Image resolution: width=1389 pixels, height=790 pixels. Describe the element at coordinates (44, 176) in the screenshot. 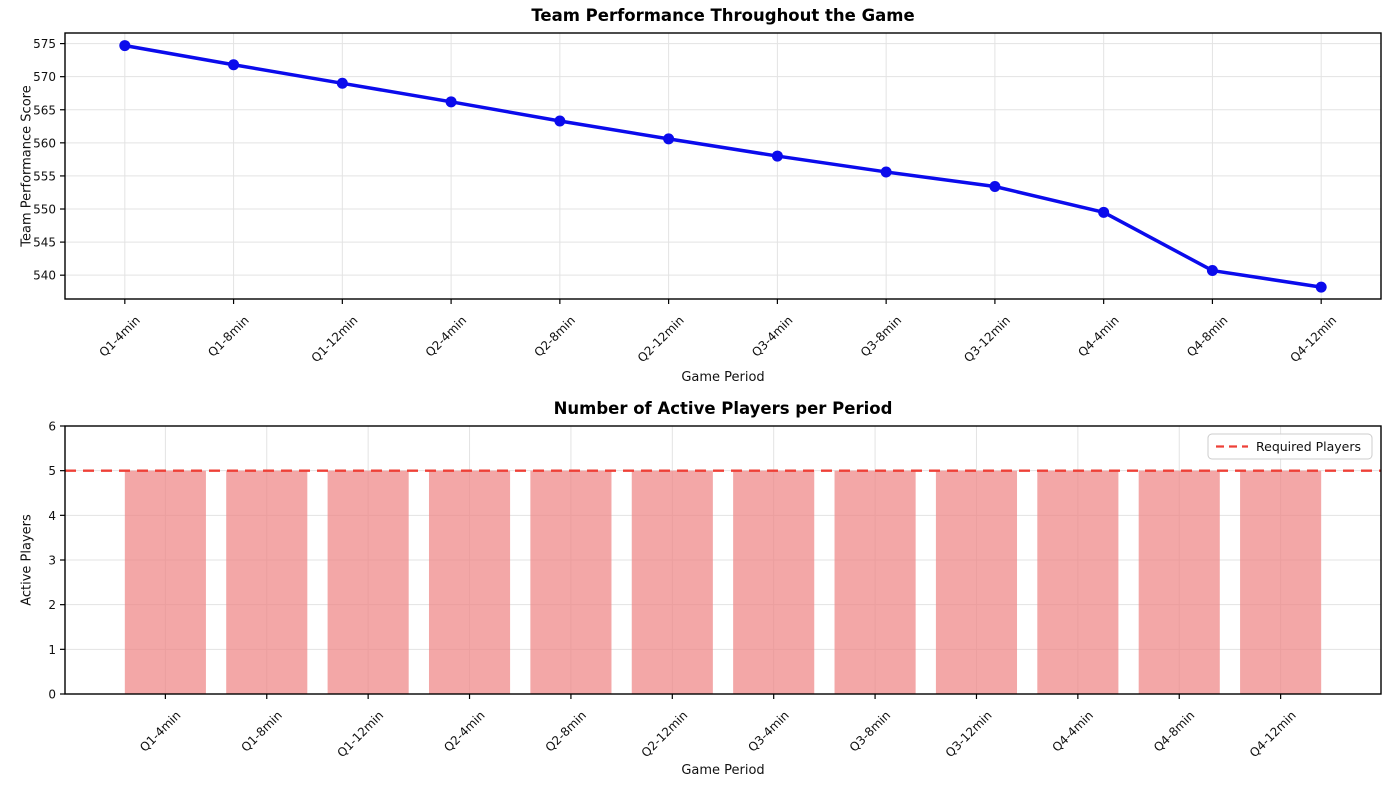

I see `y-tick-label: 555` at that location.